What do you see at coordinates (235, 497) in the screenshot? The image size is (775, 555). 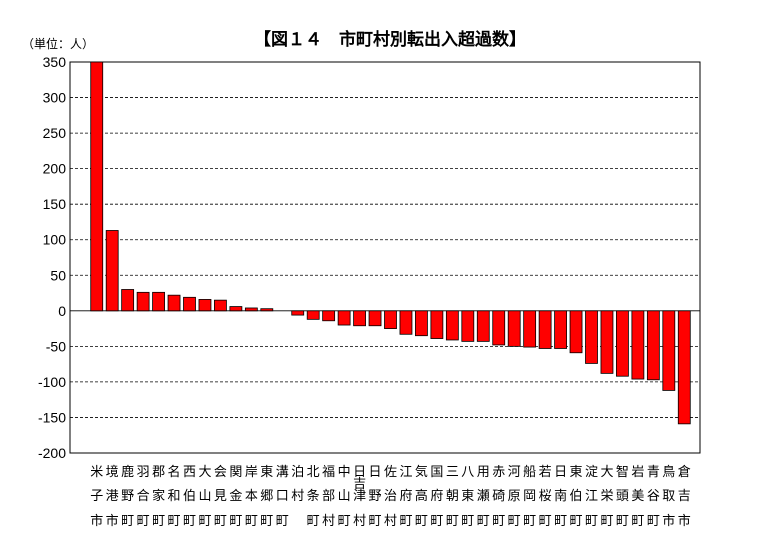 I see `x-category-label: 関金町` at bounding box center [235, 497].